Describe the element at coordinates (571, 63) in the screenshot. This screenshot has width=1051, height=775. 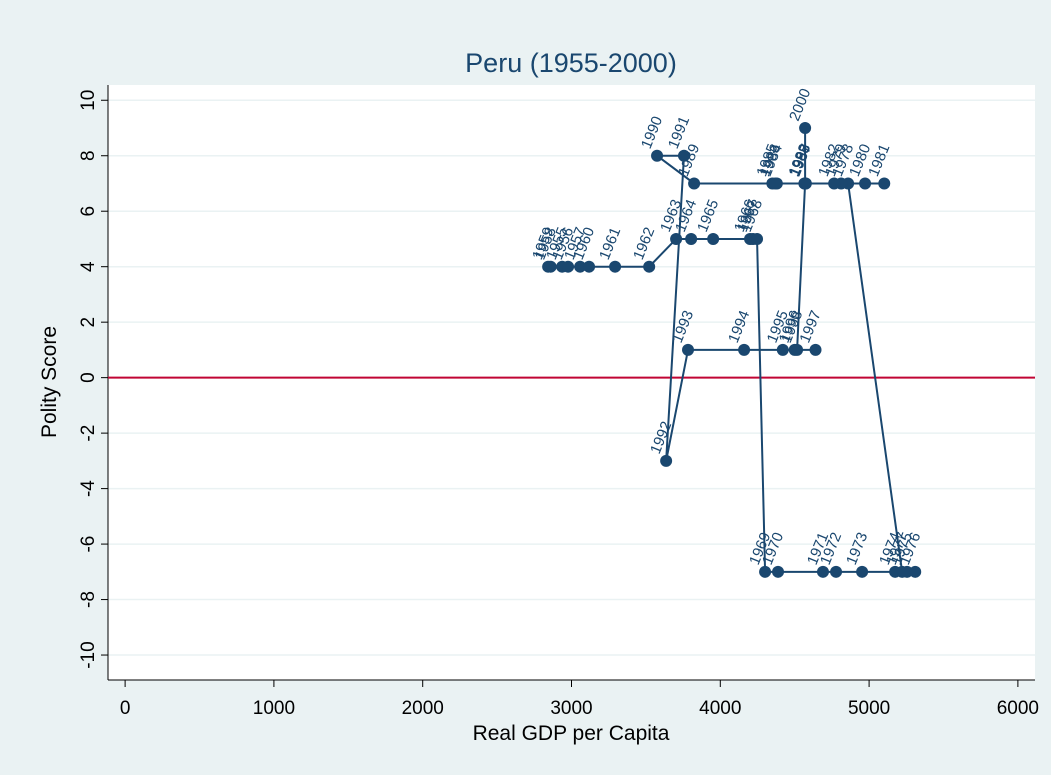
I see `chart-title: Peru (1955-2000)` at that location.